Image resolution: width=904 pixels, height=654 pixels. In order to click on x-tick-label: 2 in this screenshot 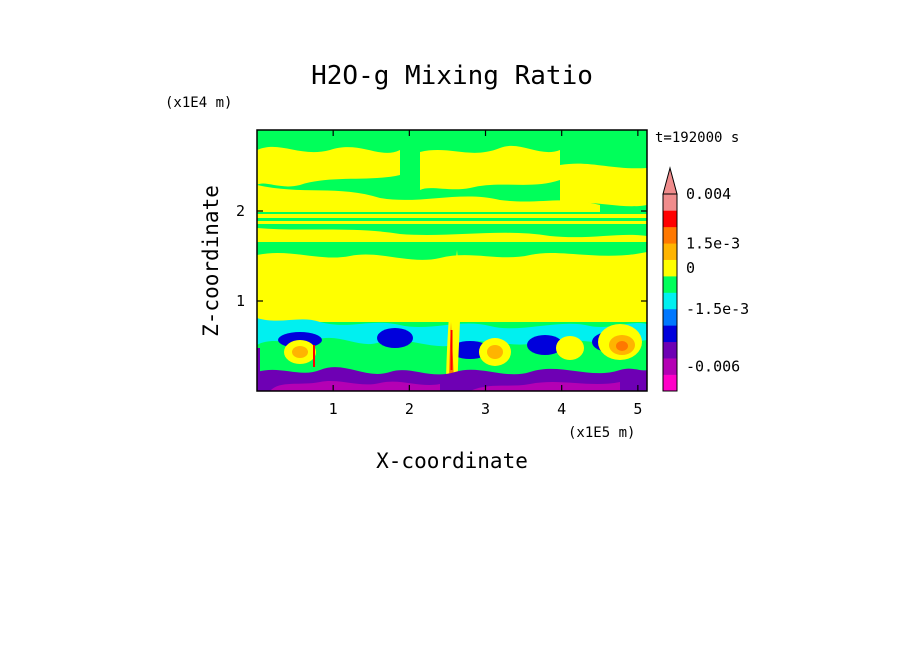, I will do `click(409, 409)`.